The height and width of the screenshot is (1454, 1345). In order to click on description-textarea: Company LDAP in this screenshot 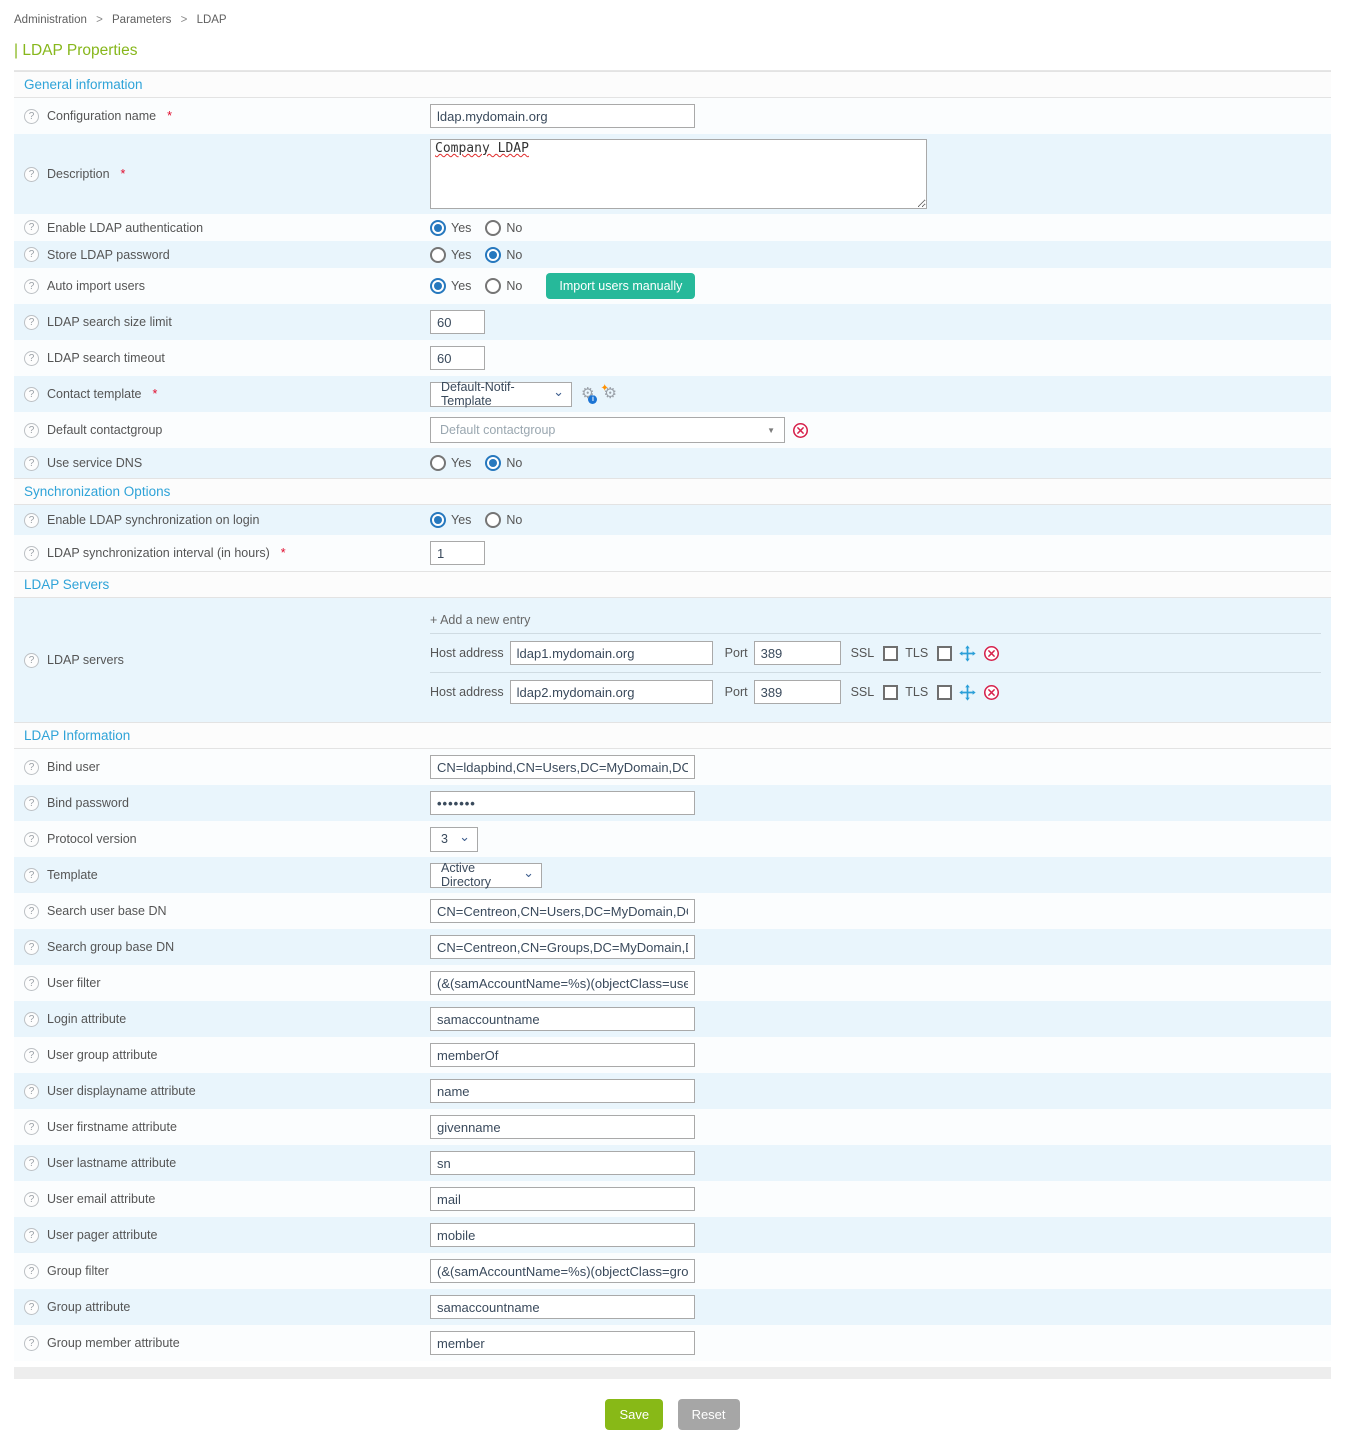, I will do `click(678, 174)`.